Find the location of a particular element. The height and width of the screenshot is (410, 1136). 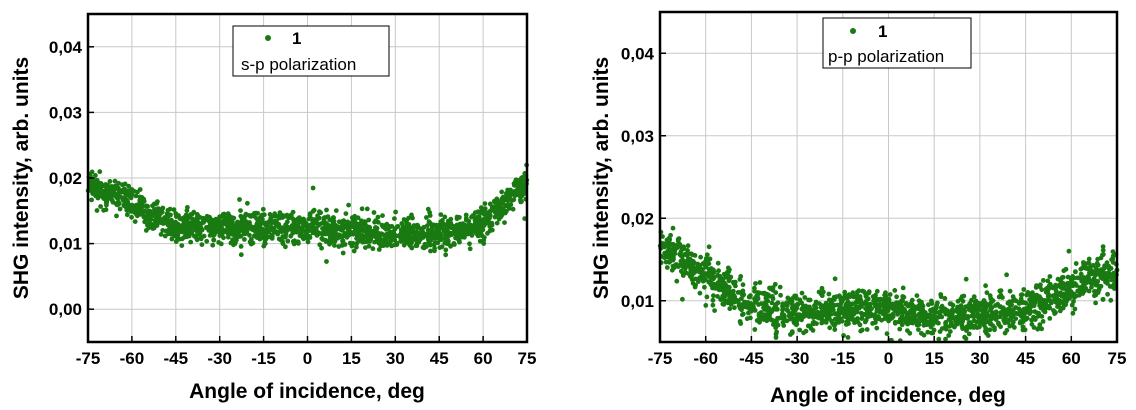

points-left is located at coordinates (307, 213).